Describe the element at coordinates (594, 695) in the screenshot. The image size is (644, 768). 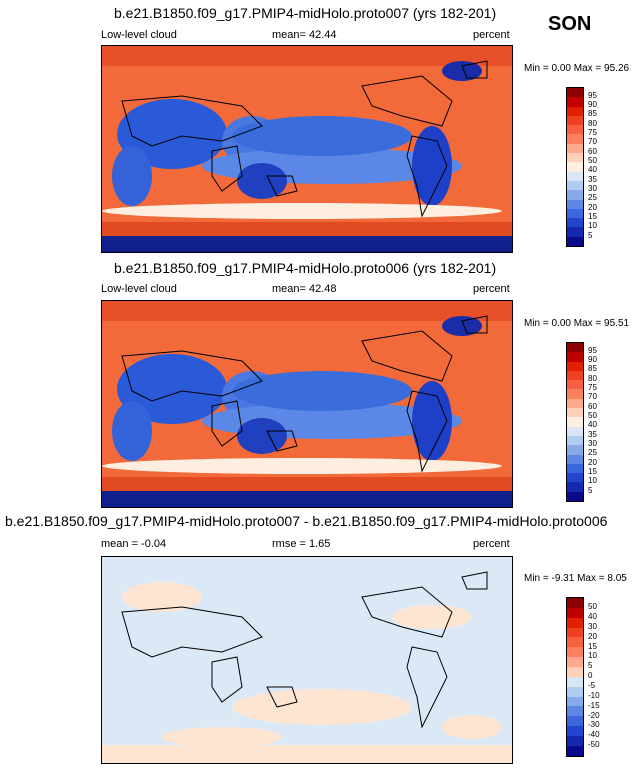
I see `colorbar-tick-label: -10` at that location.